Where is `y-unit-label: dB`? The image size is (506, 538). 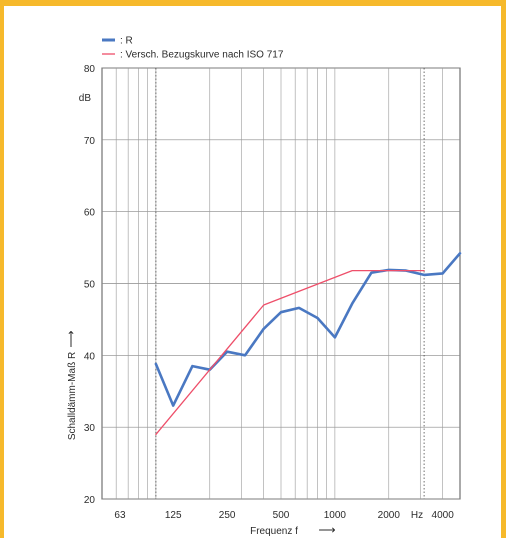 y-unit-label: dB is located at coordinates (85, 98).